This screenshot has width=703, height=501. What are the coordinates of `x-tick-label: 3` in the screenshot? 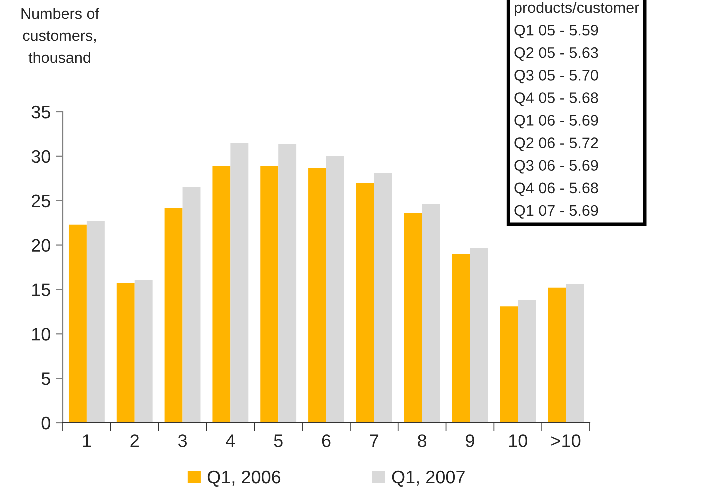 It's located at (182, 441).